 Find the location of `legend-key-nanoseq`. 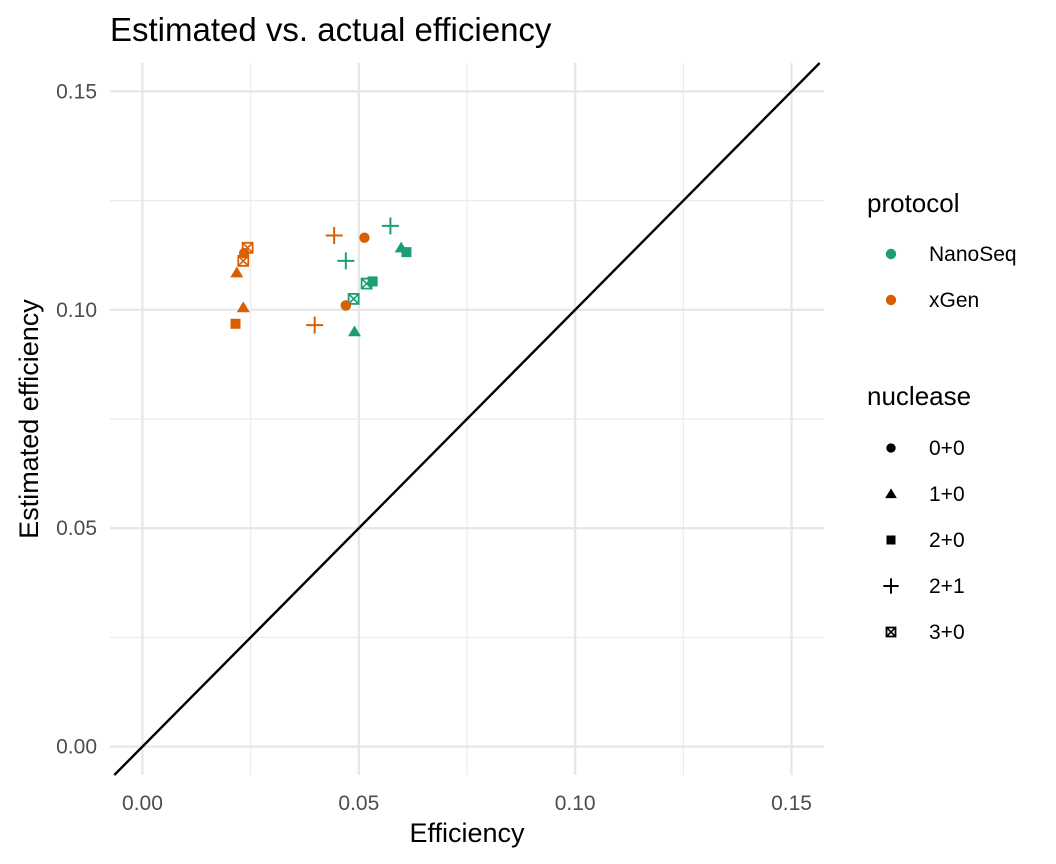

legend-key-nanoseq is located at coordinates (891, 254).